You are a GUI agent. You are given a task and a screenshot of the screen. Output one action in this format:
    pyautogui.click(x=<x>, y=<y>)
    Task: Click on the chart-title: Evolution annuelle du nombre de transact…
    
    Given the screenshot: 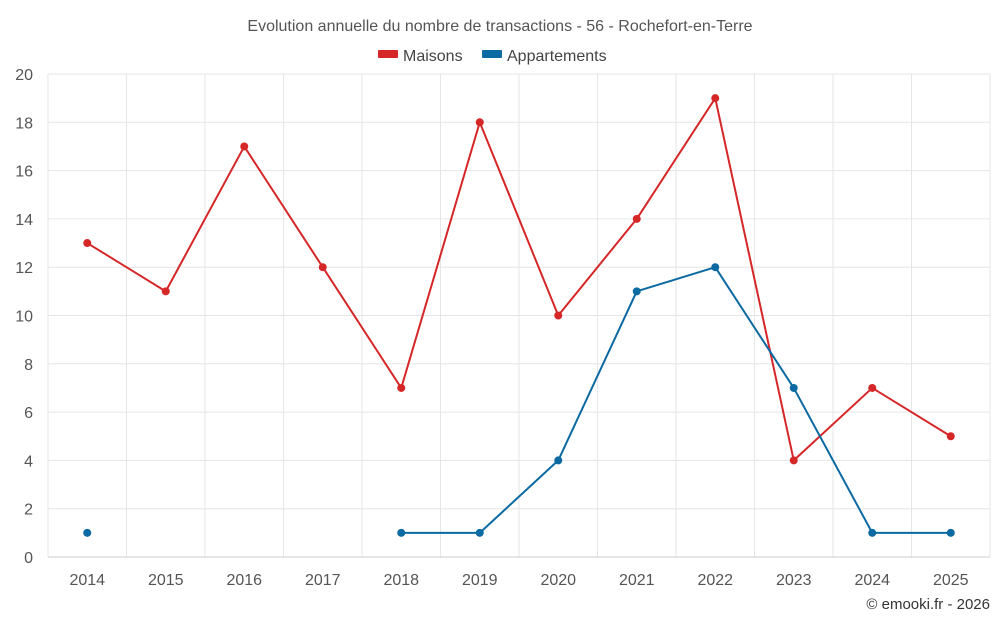 What is the action you would take?
    pyautogui.click(x=499, y=26)
    